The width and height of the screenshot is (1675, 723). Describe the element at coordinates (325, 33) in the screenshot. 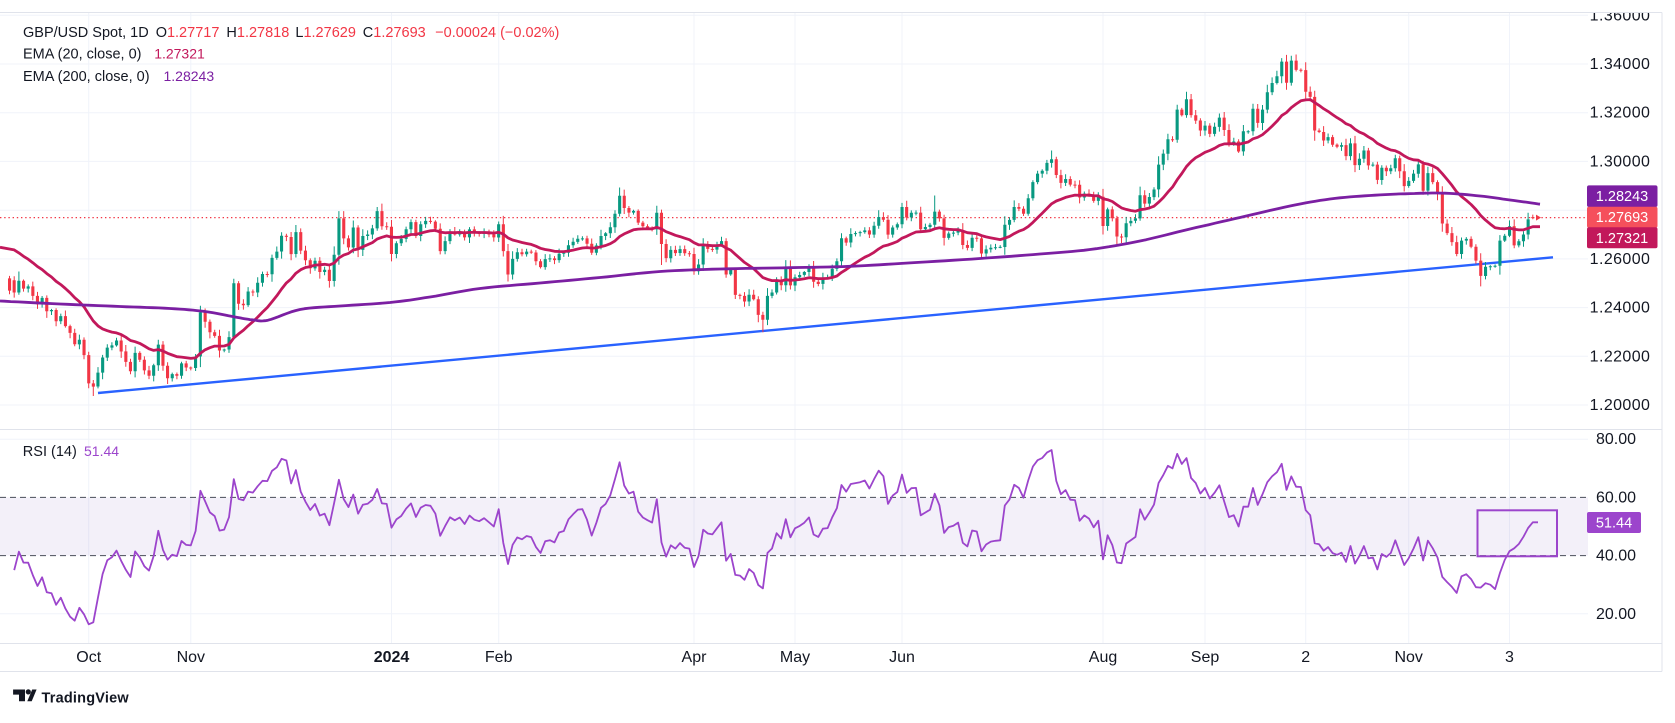

I see `svg-text: L1.27629` at that location.